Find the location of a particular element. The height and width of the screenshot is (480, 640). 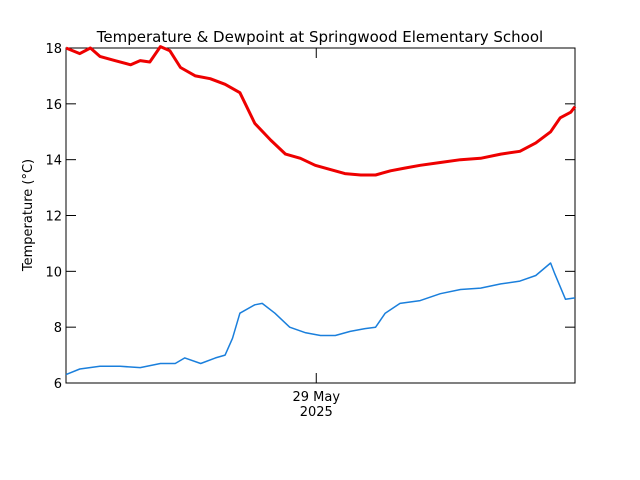

x-tick-label: 2025 is located at coordinates (316, 412).